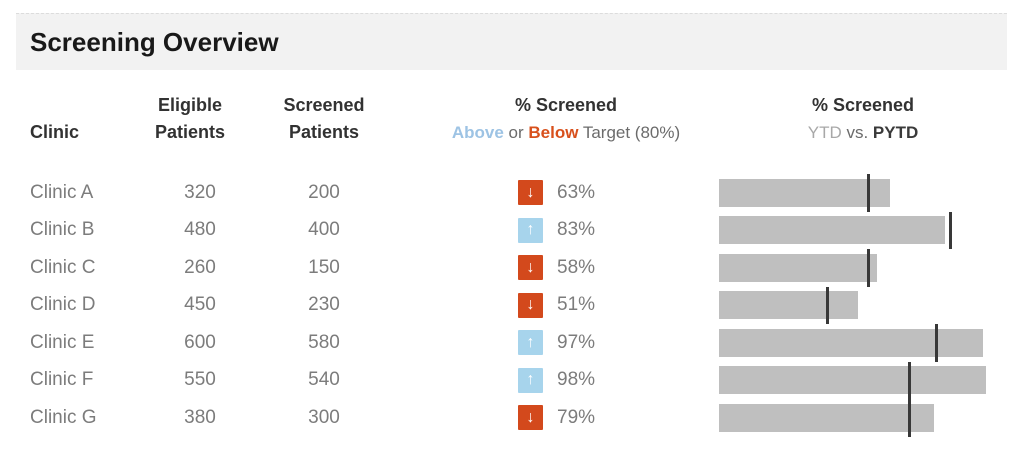 This screenshot has height=465, width=1024. I want to click on pct-screened-value: 63%, so click(576, 192).